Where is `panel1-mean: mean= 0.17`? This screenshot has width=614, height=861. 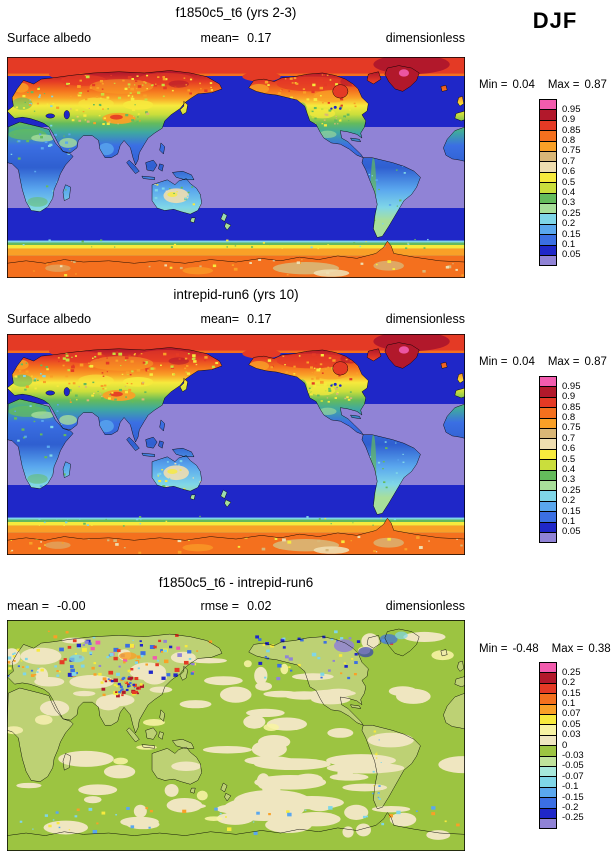 panel1-mean: mean= 0.17 is located at coordinates (236, 38).